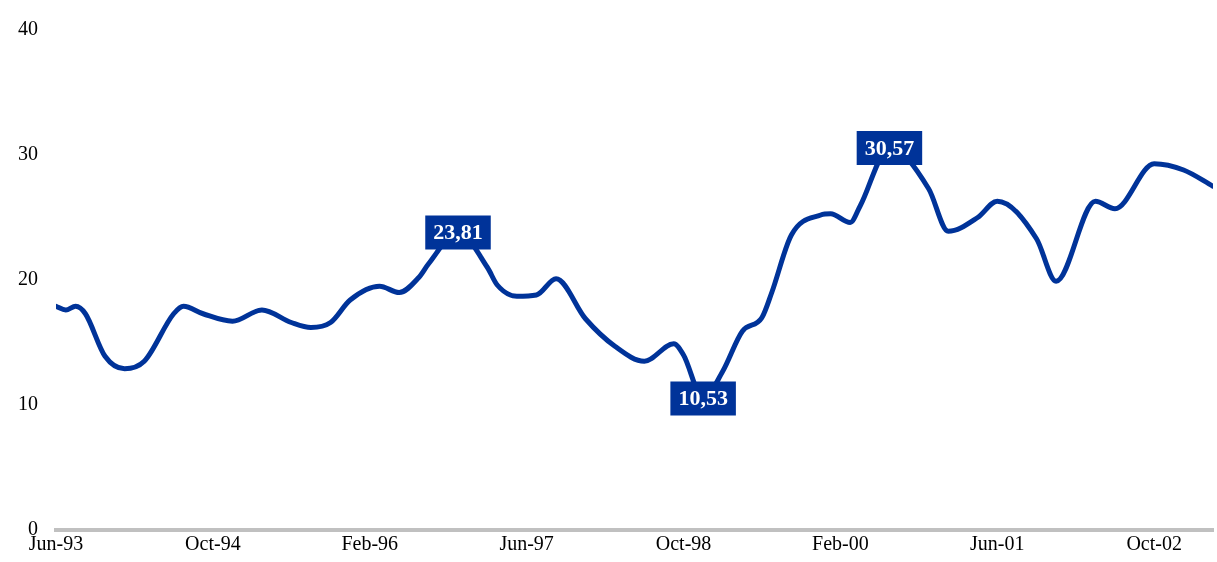 The width and height of the screenshot is (1217, 562). What do you see at coordinates (703, 398) in the screenshot?
I see `data-label: 10,53` at bounding box center [703, 398].